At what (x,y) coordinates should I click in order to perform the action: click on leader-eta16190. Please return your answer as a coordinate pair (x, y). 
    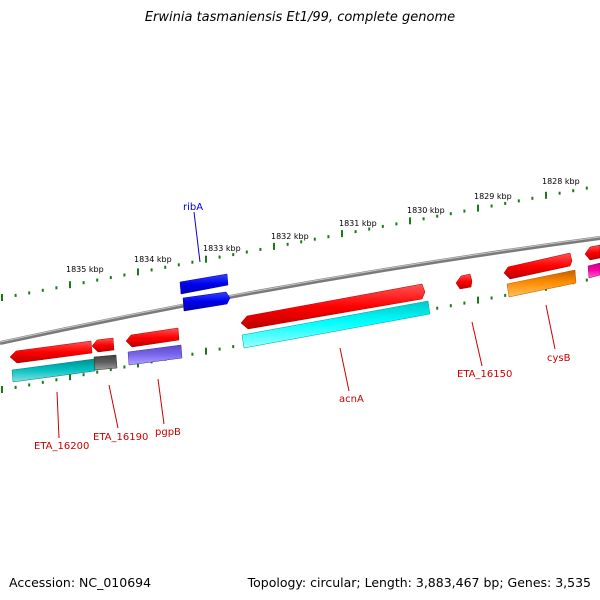
    Looking at the image, I should click on (113, 406).